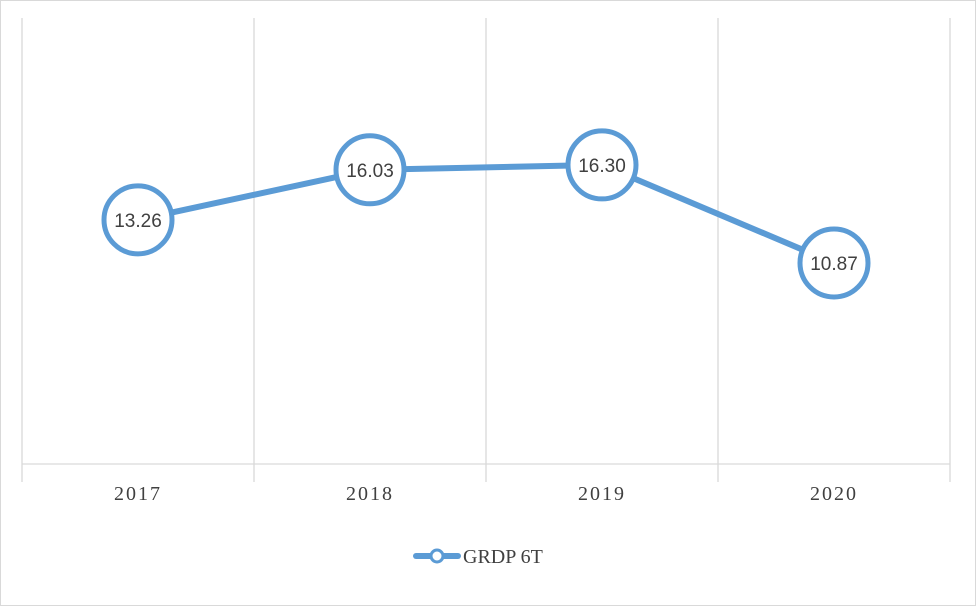 This screenshot has width=976, height=606. I want to click on legend-marker-swatch, so click(437, 556).